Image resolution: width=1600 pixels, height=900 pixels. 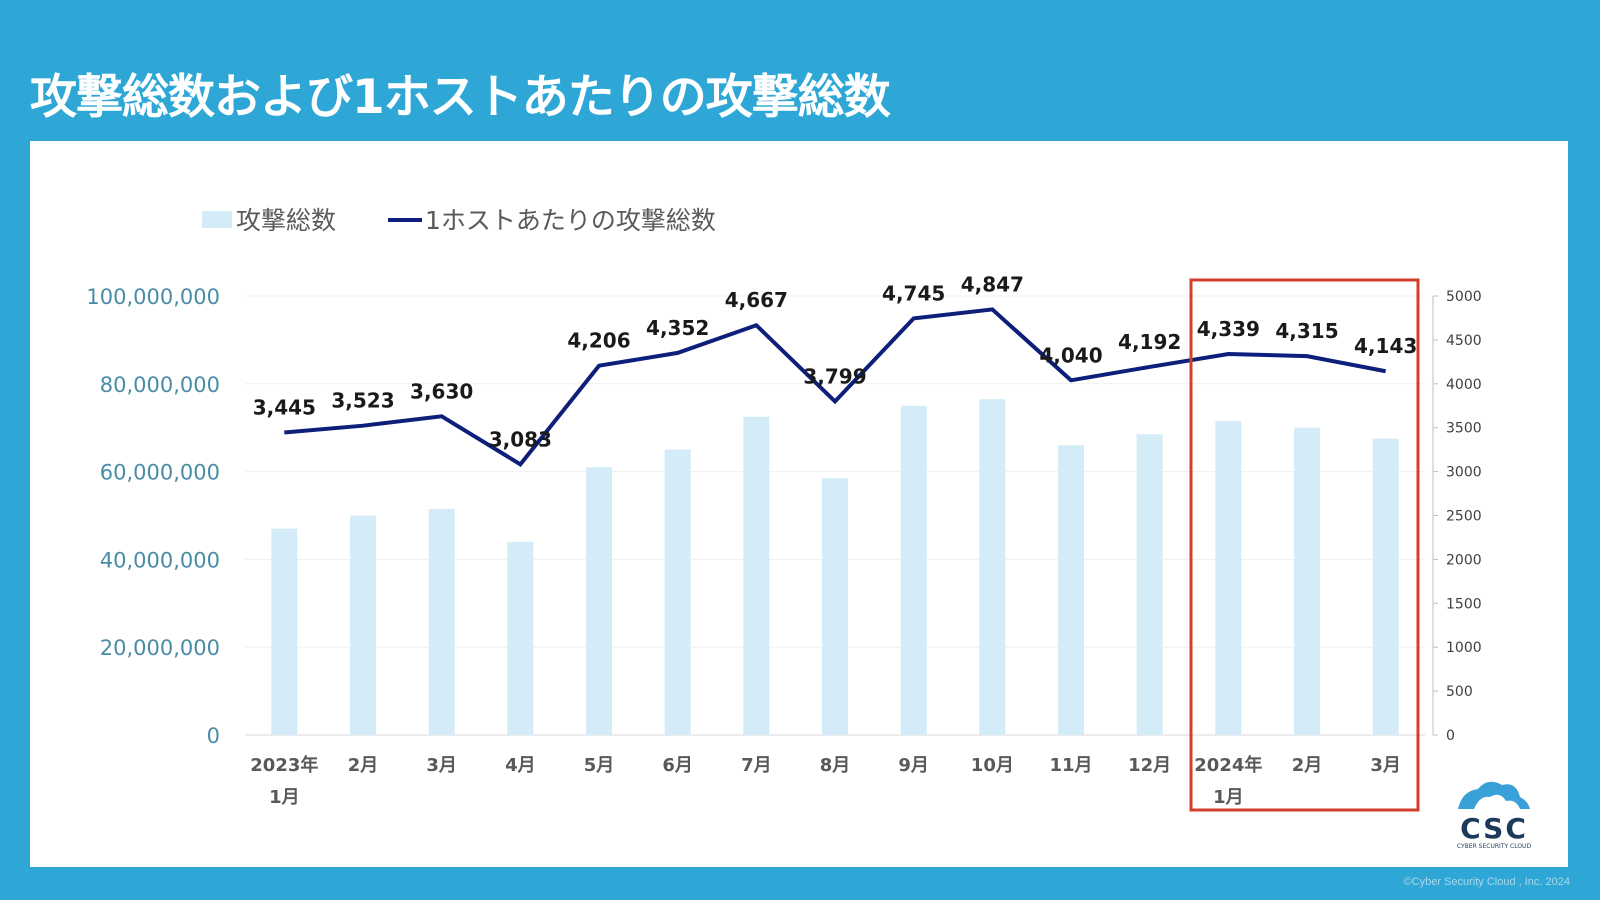 What do you see at coordinates (1306, 331) in the screenshot?
I see `line-data-label: 4,315` at bounding box center [1306, 331].